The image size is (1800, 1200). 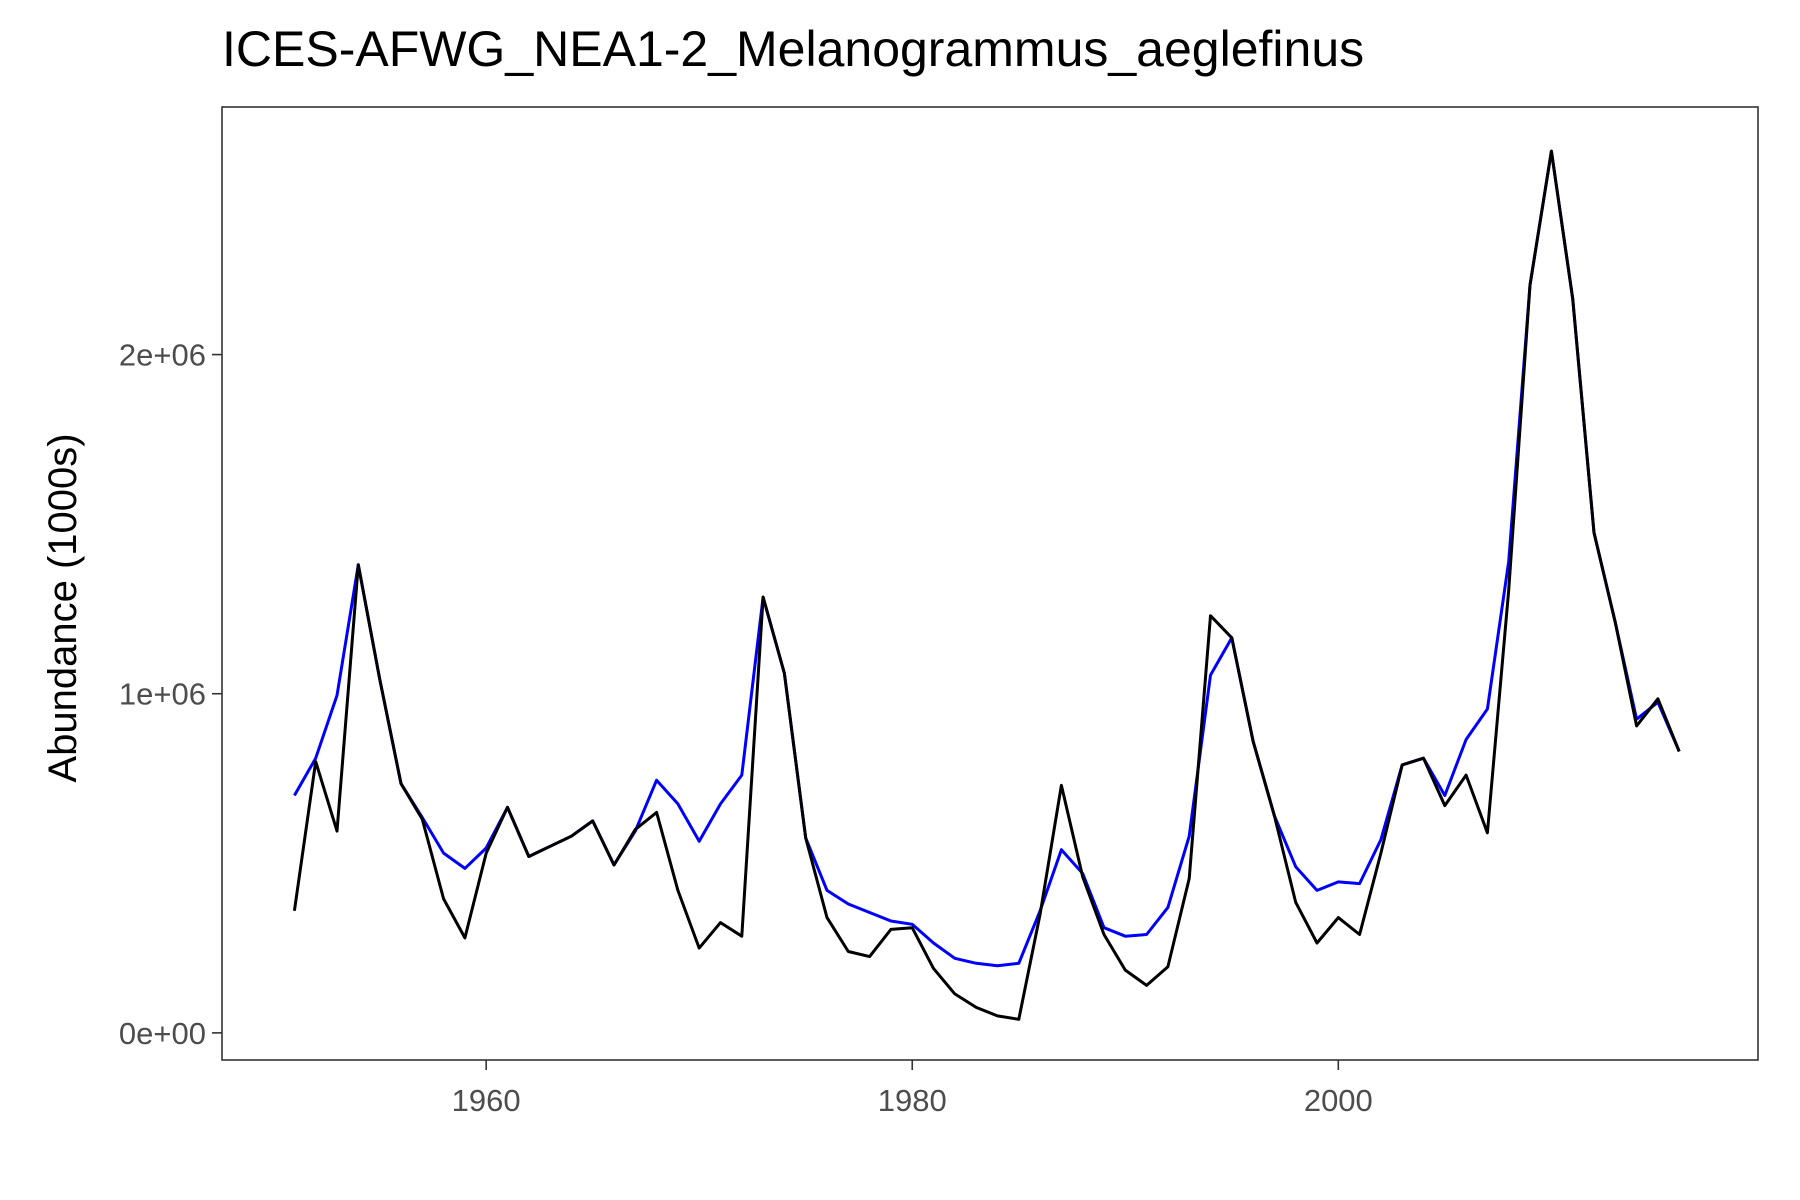 I want to click on x-tick-label: 2000, so click(x=1338, y=1100).